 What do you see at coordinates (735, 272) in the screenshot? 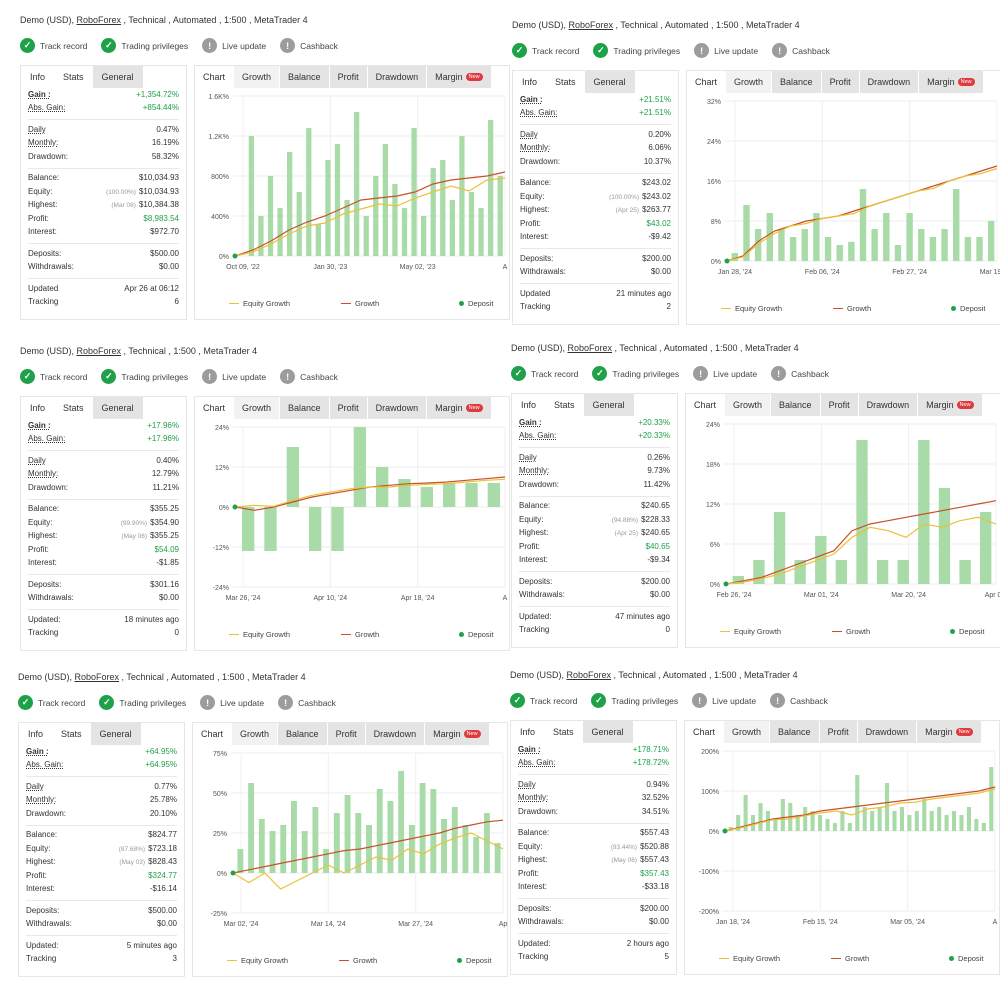
I see `x-tick-label: Jan 28, '24` at bounding box center [735, 272].